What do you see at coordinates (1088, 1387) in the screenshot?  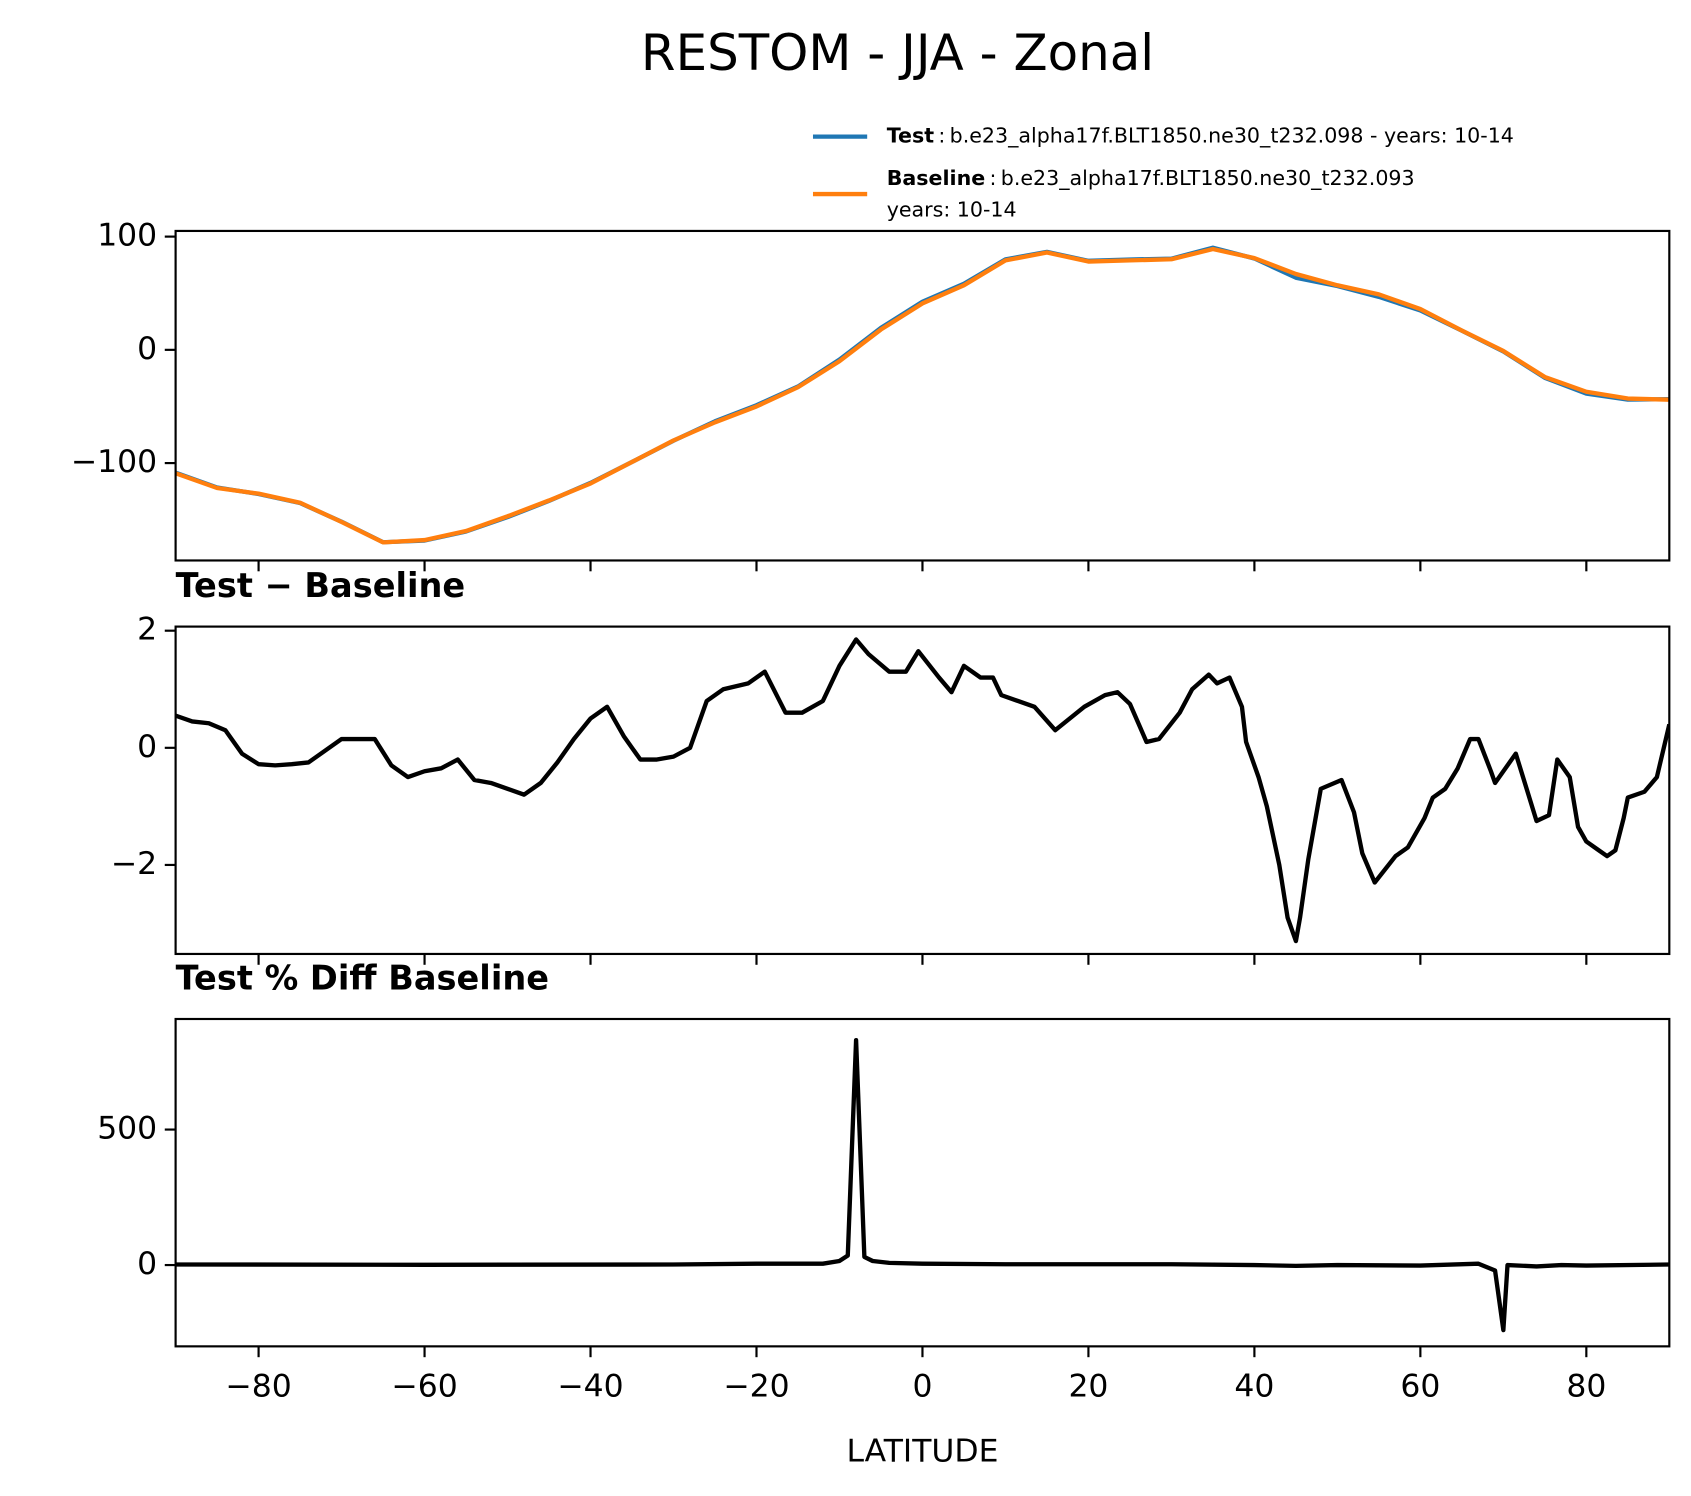 I see `x-tick-label: 20` at bounding box center [1088, 1387].